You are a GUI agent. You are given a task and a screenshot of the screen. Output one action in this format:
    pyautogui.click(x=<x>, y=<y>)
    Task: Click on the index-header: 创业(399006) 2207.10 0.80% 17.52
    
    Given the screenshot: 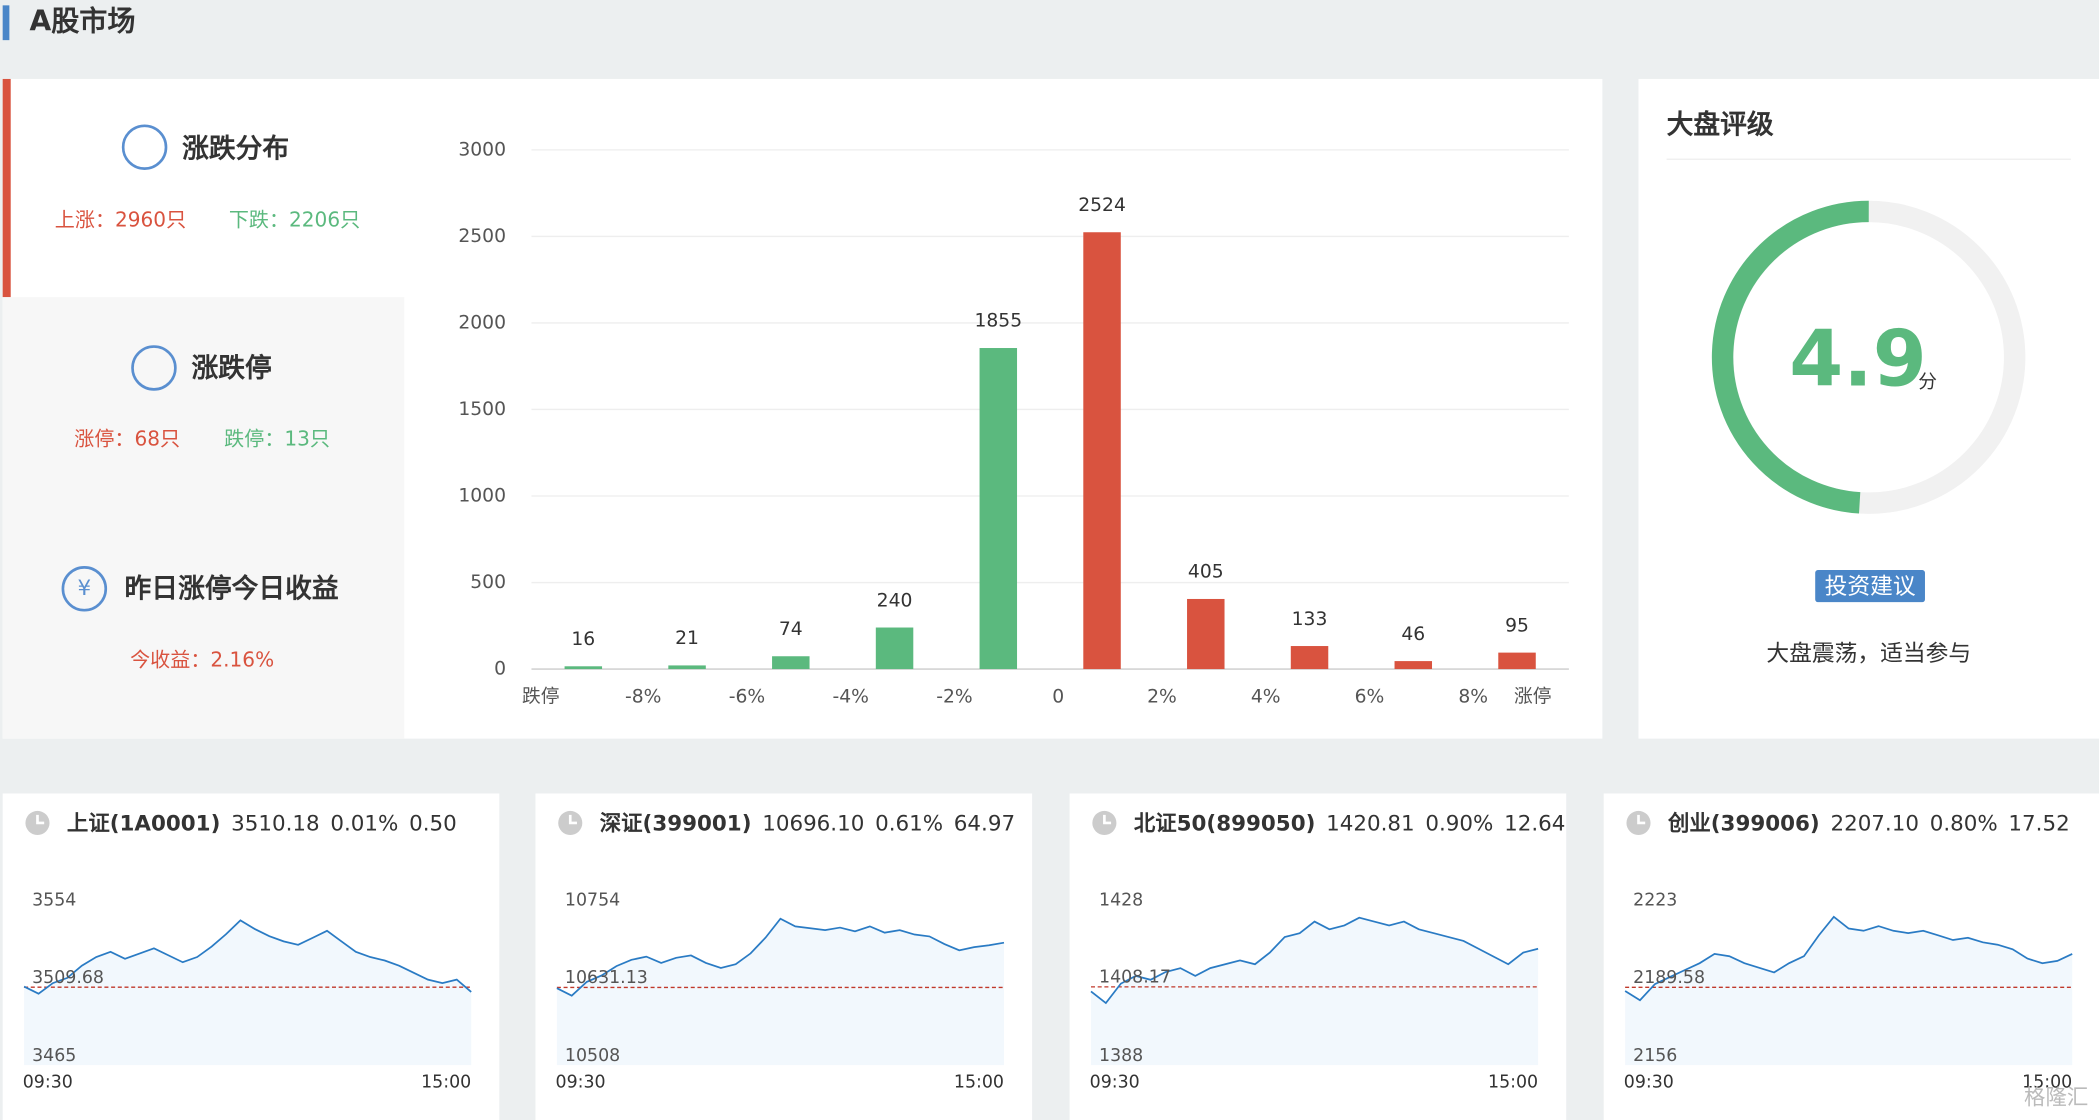 What is the action you would take?
    pyautogui.click(x=1868, y=823)
    